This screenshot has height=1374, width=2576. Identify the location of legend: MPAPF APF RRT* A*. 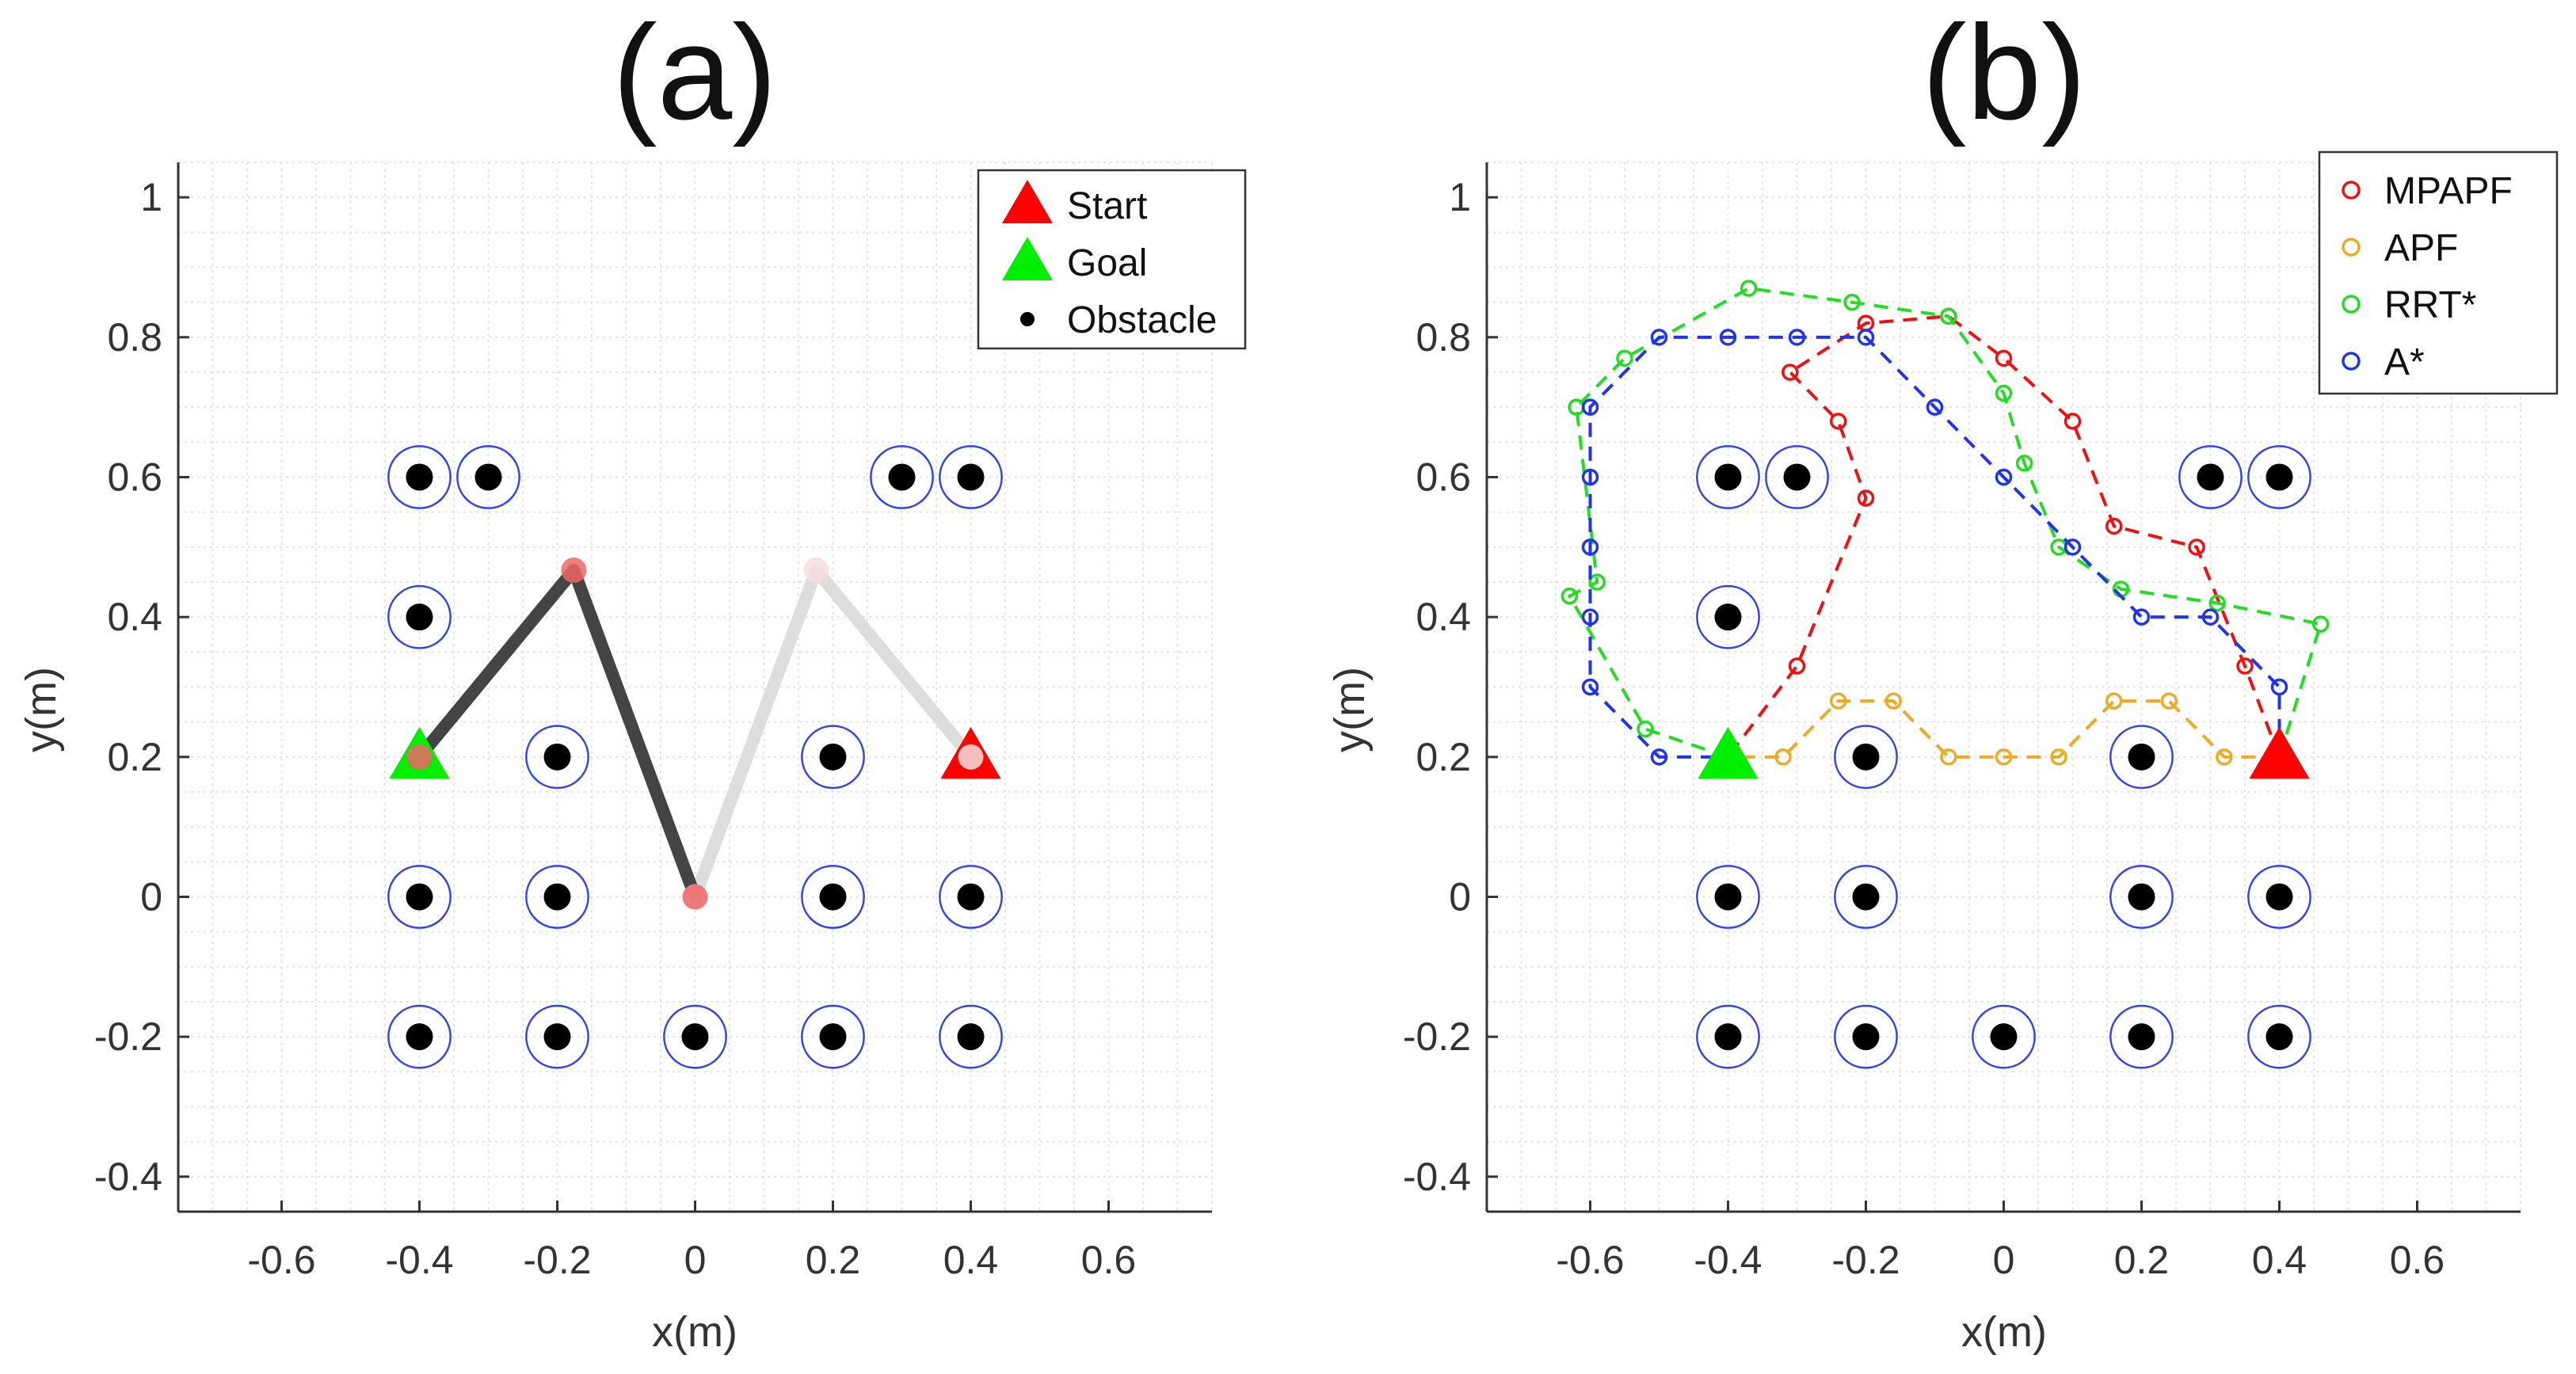
(2438, 273).